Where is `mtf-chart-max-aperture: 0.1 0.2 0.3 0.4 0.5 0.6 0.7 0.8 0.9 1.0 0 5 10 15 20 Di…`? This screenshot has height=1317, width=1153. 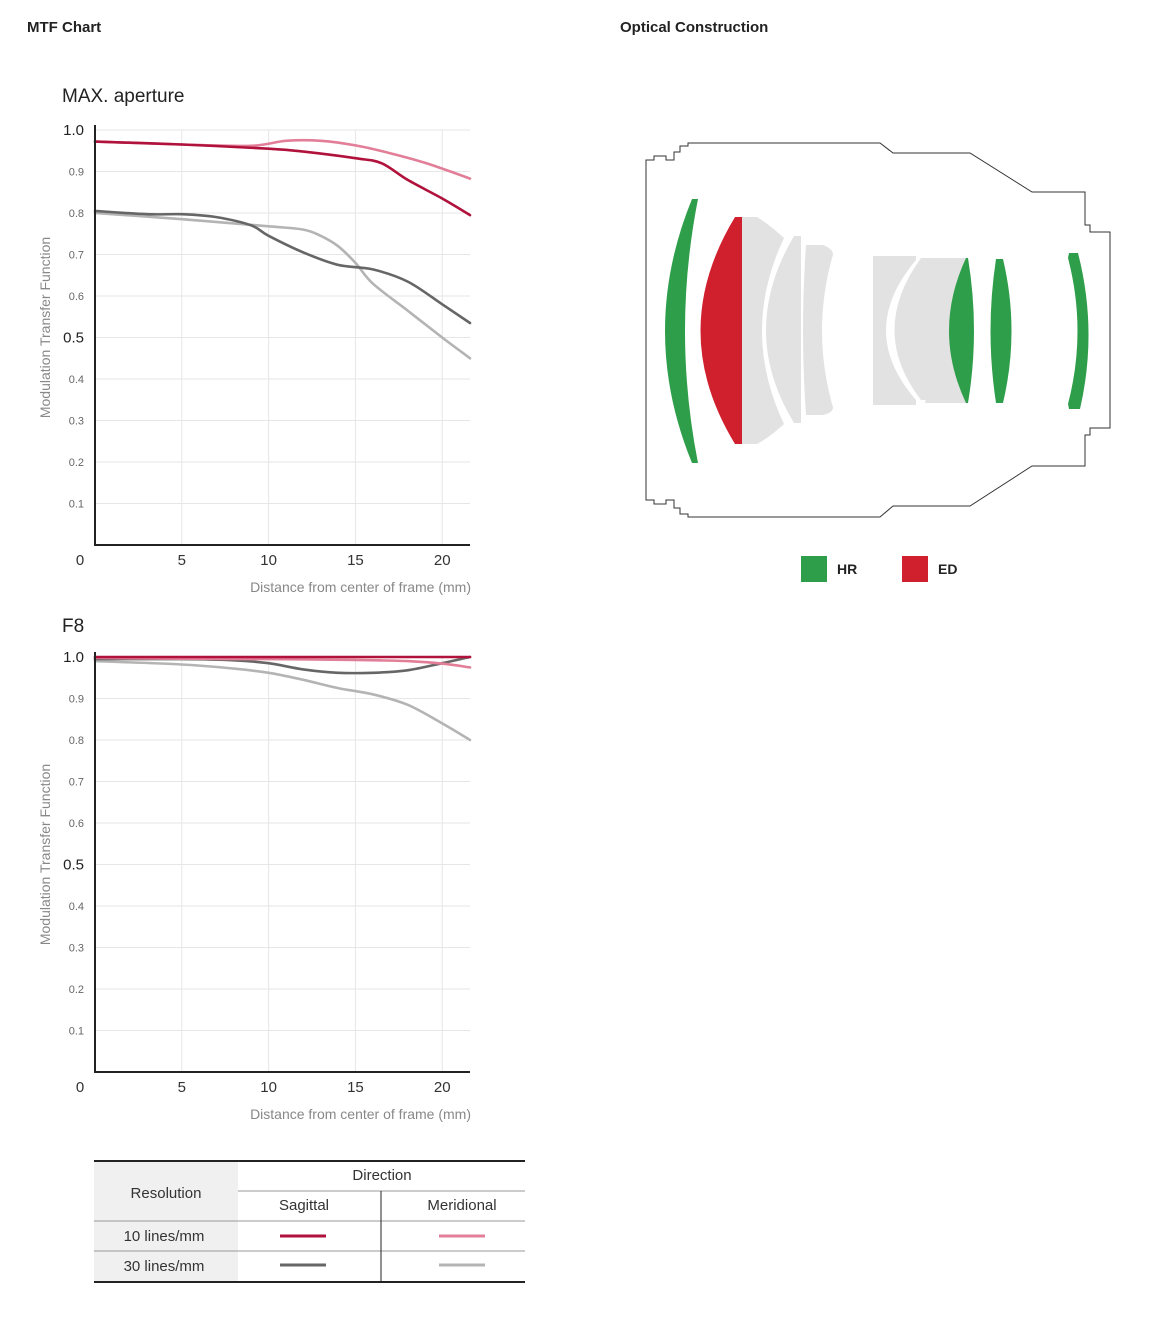
mtf-chart-max-aperture: 0.1 0.2 0.3 0.4 0.5 0.6 0.7 0.8 0.9 1.0 0 5 10 15 20 Di… is located at coordinates (254, 358).